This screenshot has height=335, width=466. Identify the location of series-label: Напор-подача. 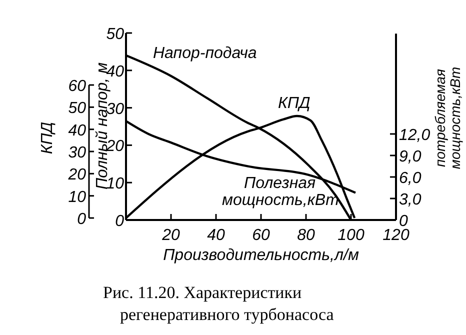
(205, 53).